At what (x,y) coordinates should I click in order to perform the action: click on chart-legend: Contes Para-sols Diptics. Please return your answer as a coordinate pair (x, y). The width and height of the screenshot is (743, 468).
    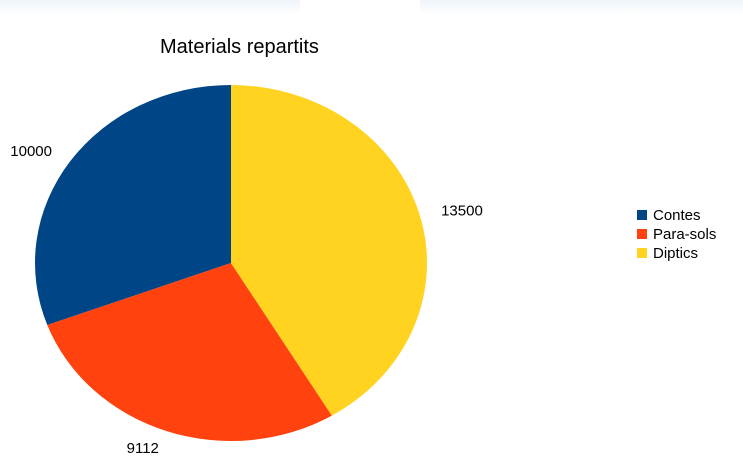
    Looking at the image, I should click on (676, 234).